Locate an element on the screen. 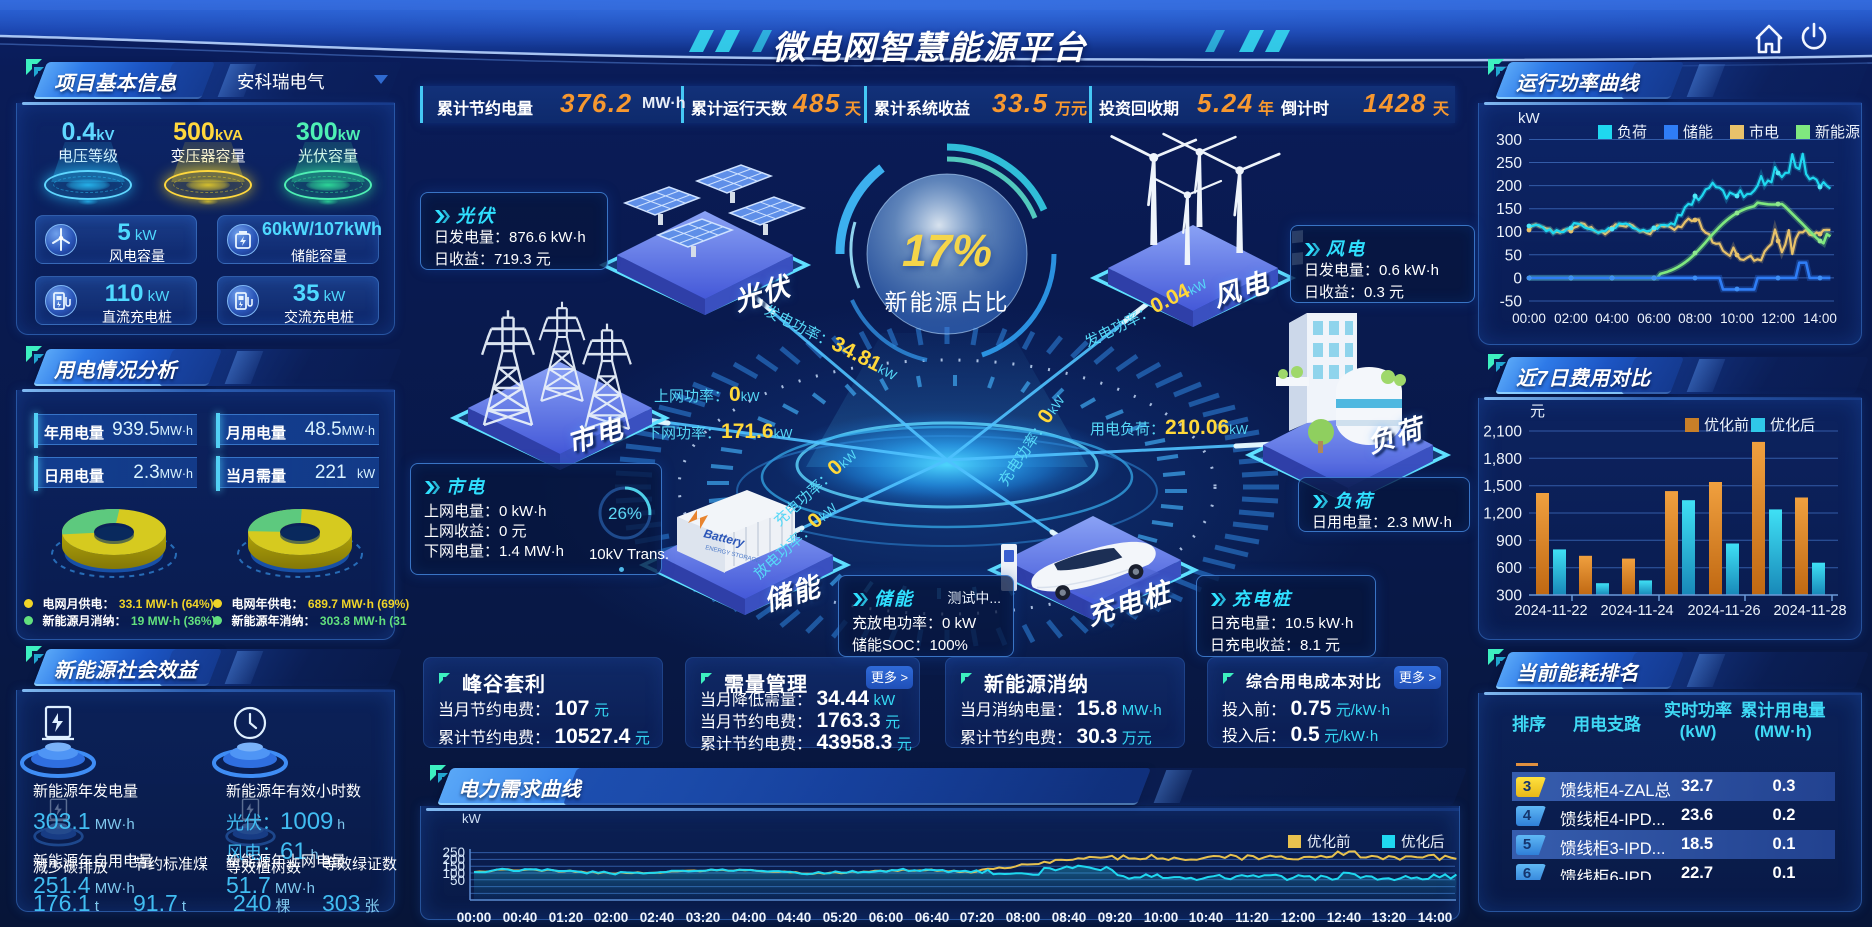 This screenshot has width=1872, height=927. svg-text: 负荷 is located at coordinates (1632, 132).